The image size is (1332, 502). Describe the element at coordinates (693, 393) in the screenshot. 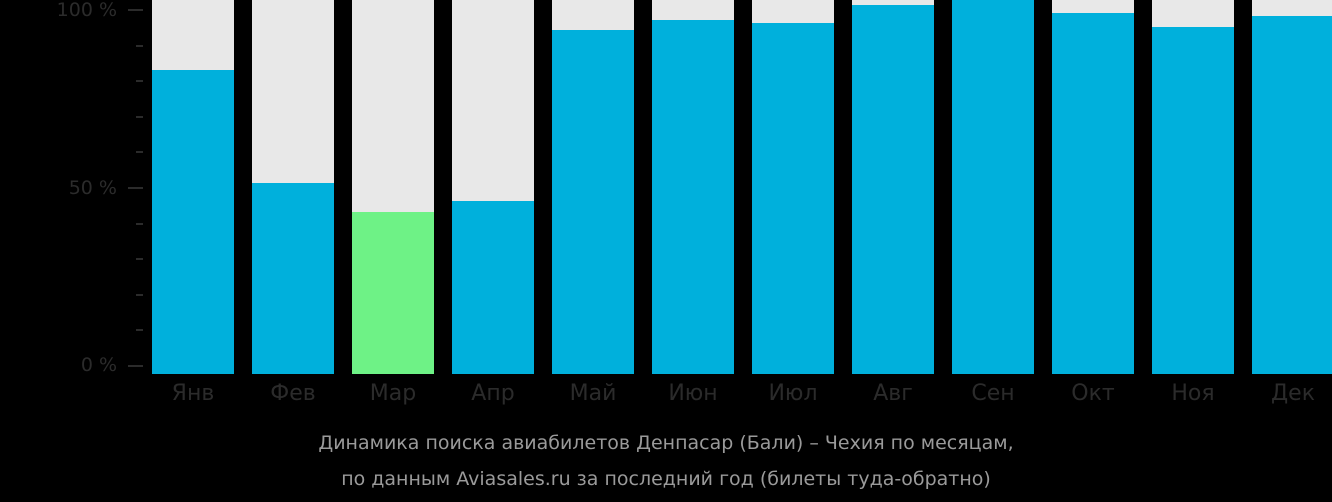

I see `x-tick-label: Июн` at that location.